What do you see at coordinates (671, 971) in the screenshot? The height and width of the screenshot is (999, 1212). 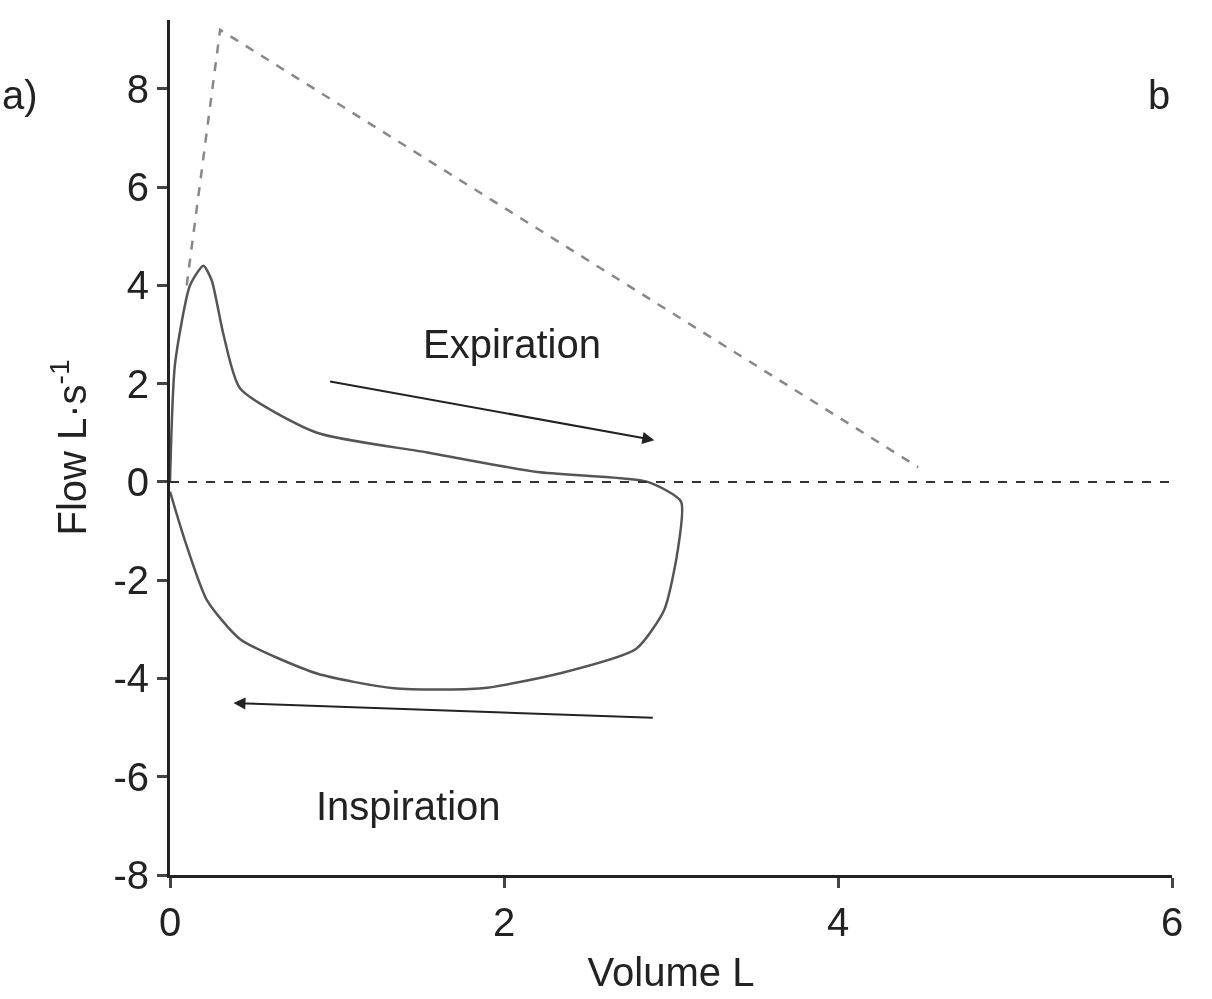 I see `x-axis-title: Volume L` at bounding box center [671, 971].